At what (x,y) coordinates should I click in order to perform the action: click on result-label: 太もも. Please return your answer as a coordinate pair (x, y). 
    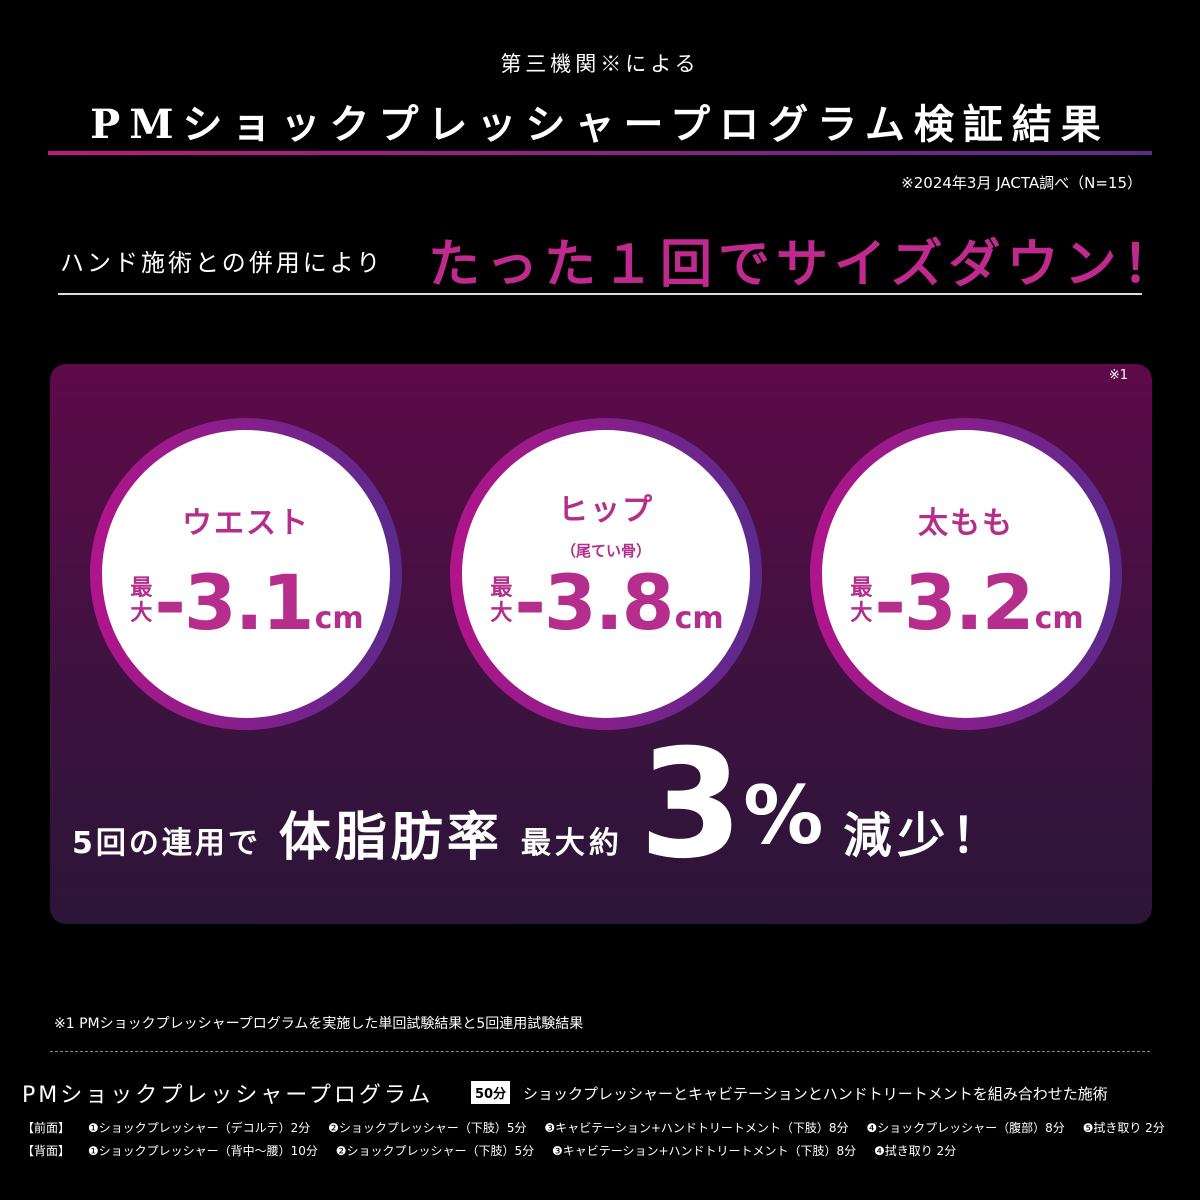
    Looking at the image, I should click on (966, 523).